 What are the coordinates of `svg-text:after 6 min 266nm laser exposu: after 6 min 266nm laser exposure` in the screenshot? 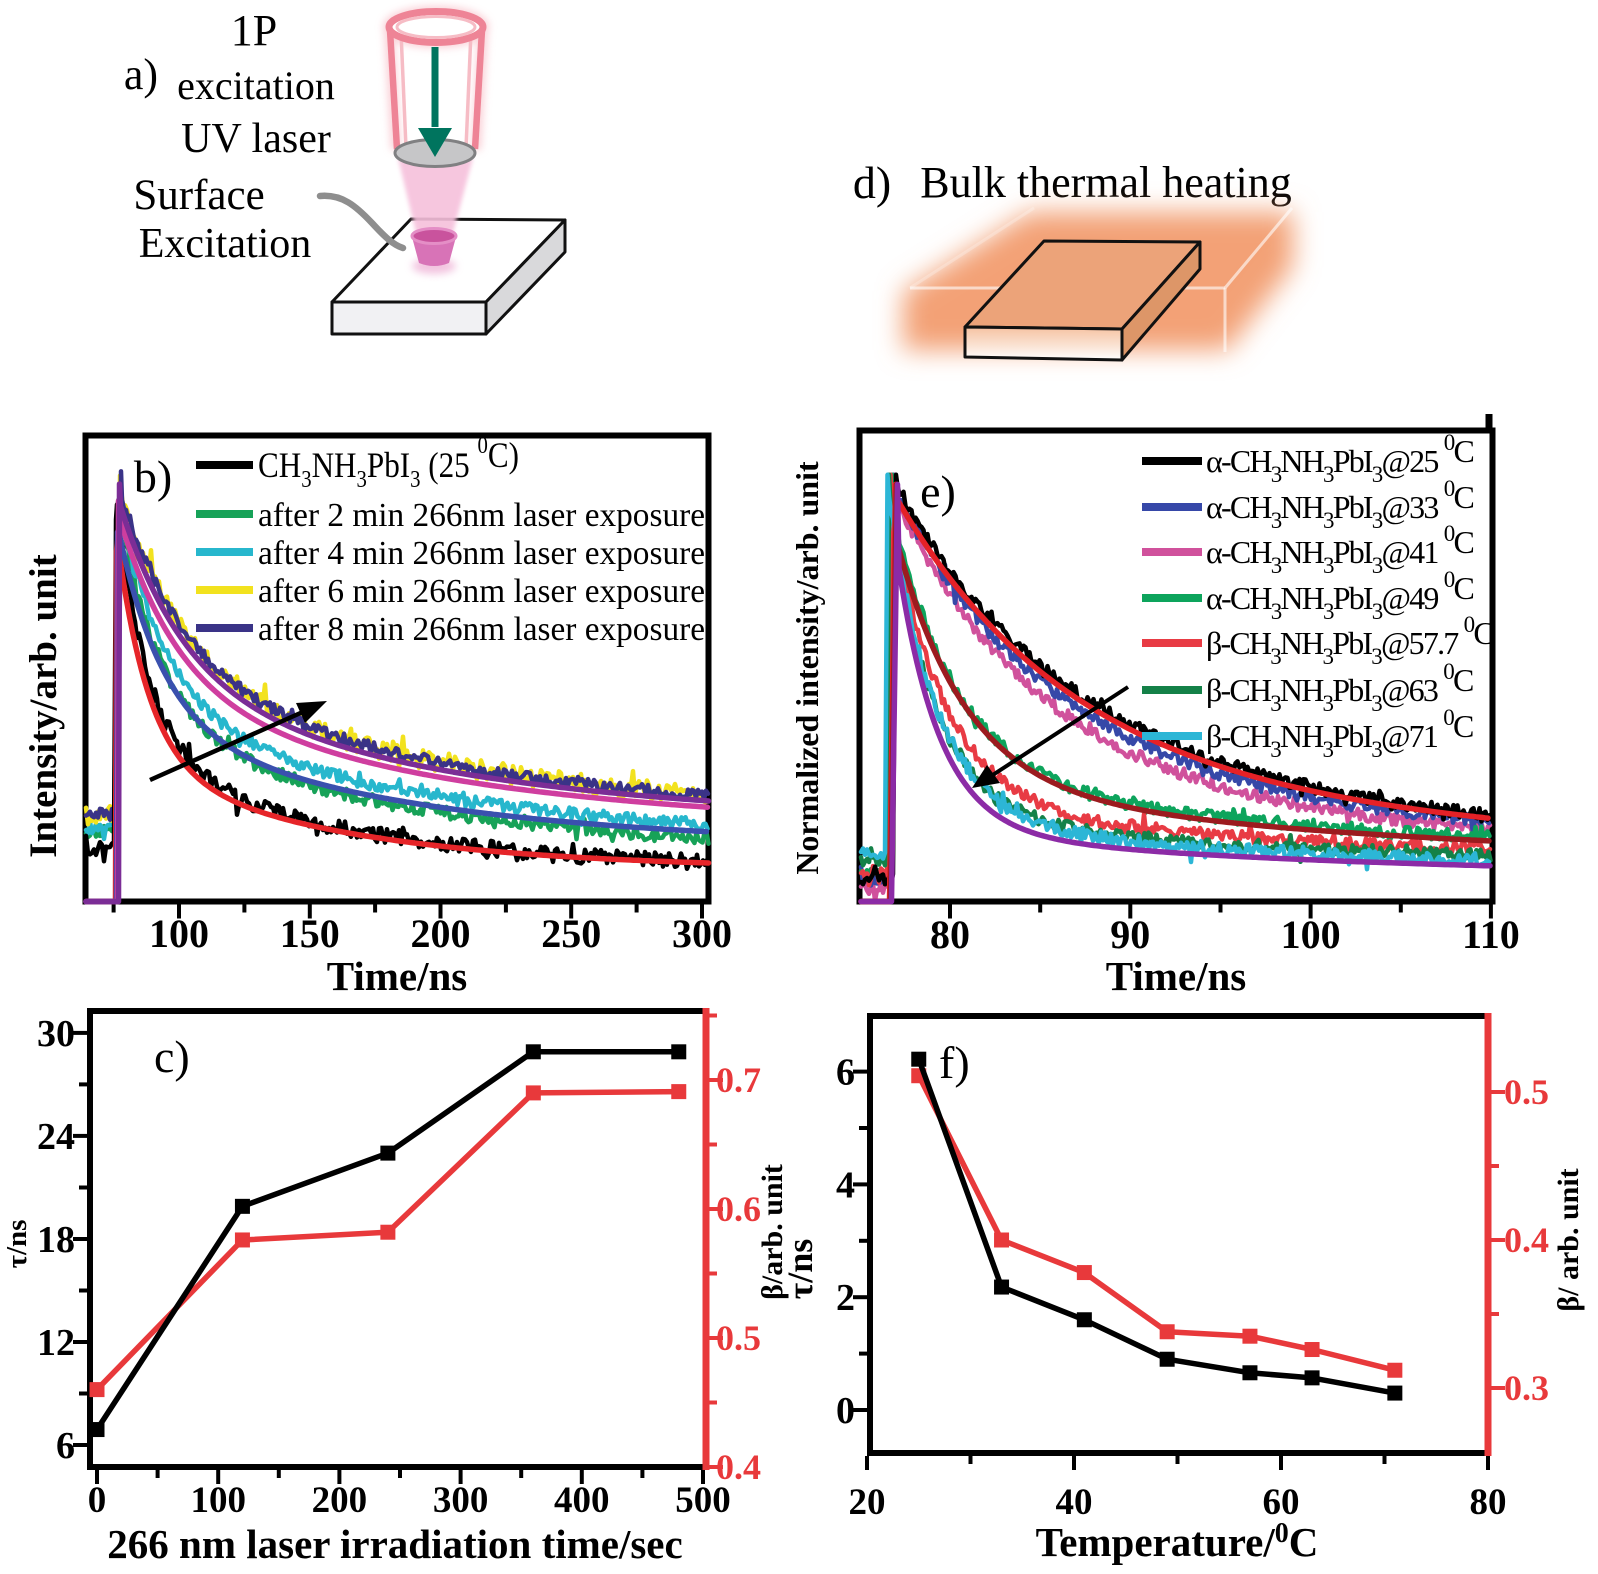 It's located at (481, 591).